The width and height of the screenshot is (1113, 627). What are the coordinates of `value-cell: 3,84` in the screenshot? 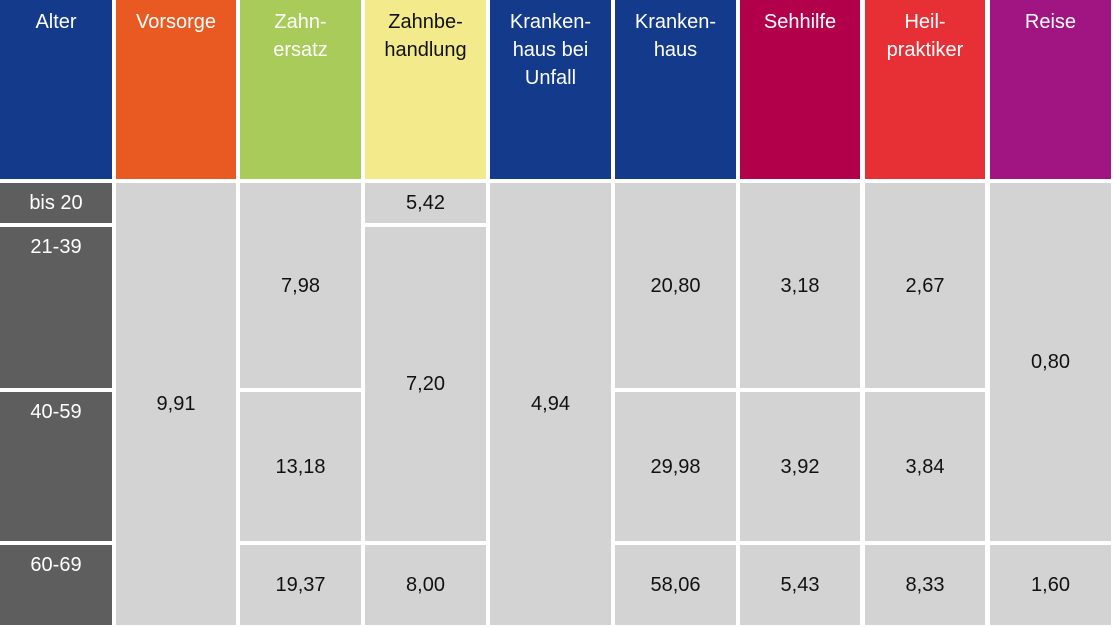 It's located at (925, 466).